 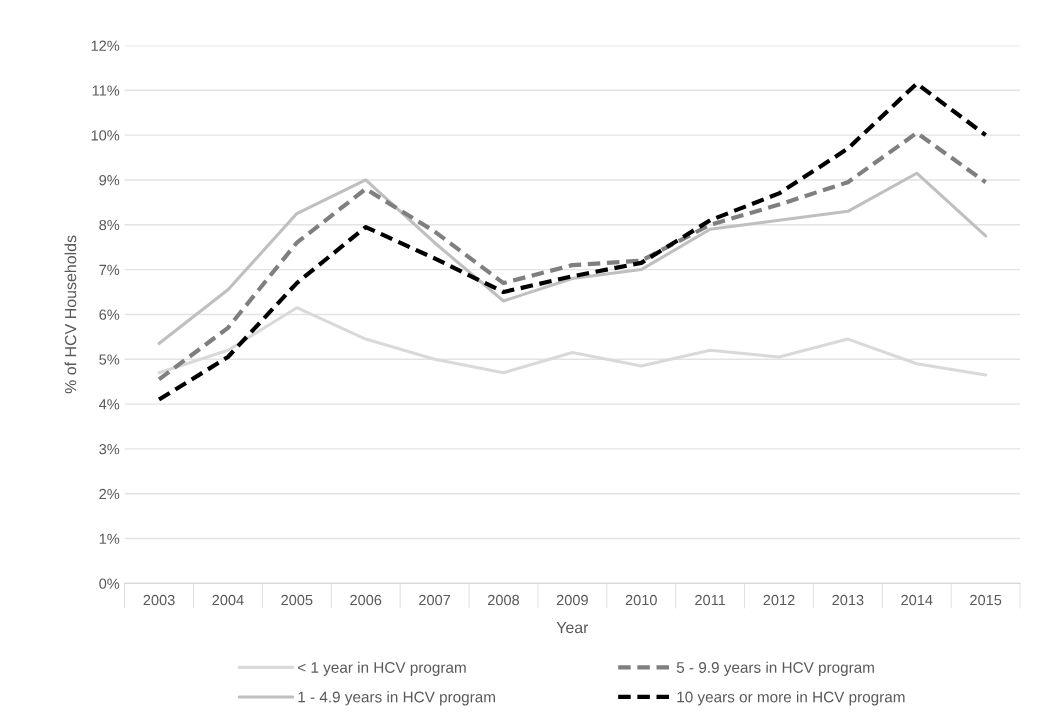 I want to click on x-tick-label: 2007, so click(x=435, y=600).